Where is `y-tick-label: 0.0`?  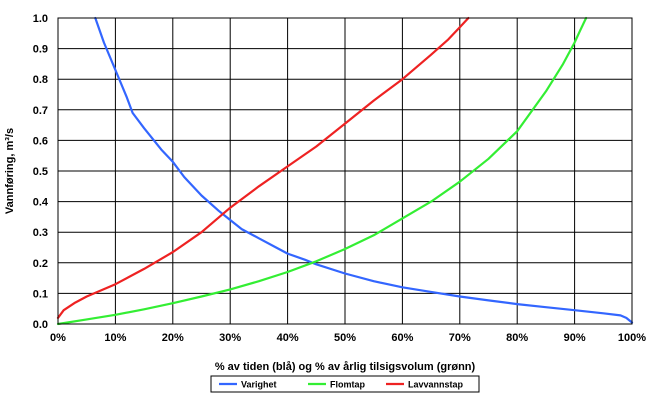
y-tick-label: 0.0 is located at coordinates (40, 325).